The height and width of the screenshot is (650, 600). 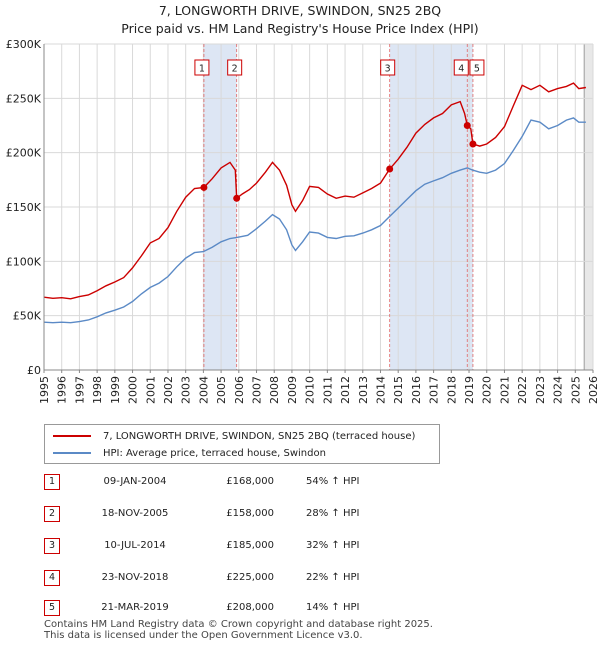 What do you see at coordinates (221, 390) in the screenshot?
I see `x-tick-label: 2005` at bounding box center [221, 390].